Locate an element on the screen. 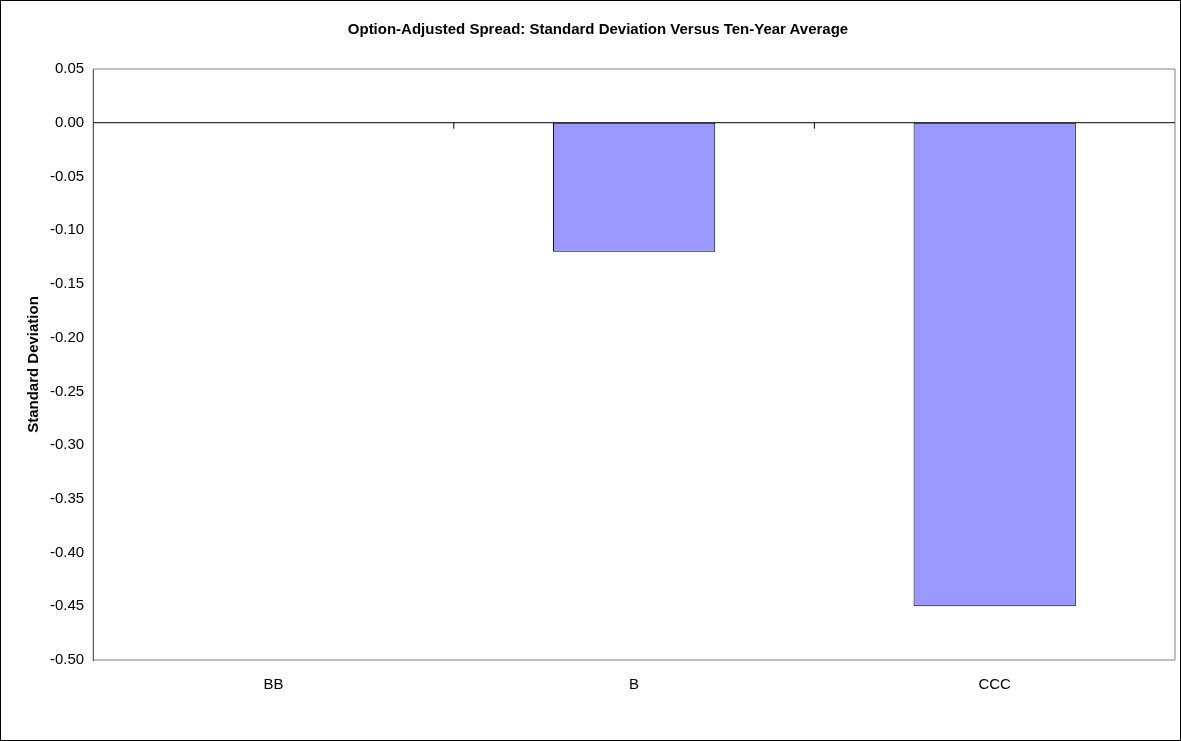  y-tick-label: -0.30 is located at coordinates (67, 444).